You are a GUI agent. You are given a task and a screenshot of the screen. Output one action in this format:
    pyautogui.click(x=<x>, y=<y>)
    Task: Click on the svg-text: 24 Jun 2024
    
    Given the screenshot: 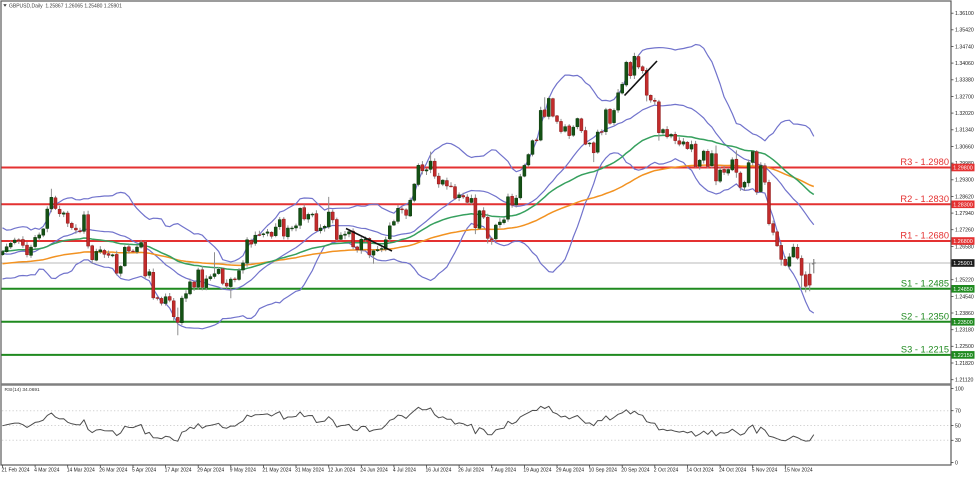 What is the action you would take?
    pyautogui.click(x=374, y=471)
    